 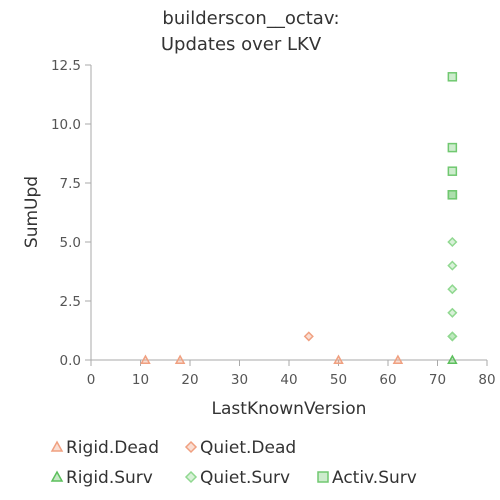 I want to click on legend-item-quiet-dead: Quiet.Dead, so click(x=240, y=448).